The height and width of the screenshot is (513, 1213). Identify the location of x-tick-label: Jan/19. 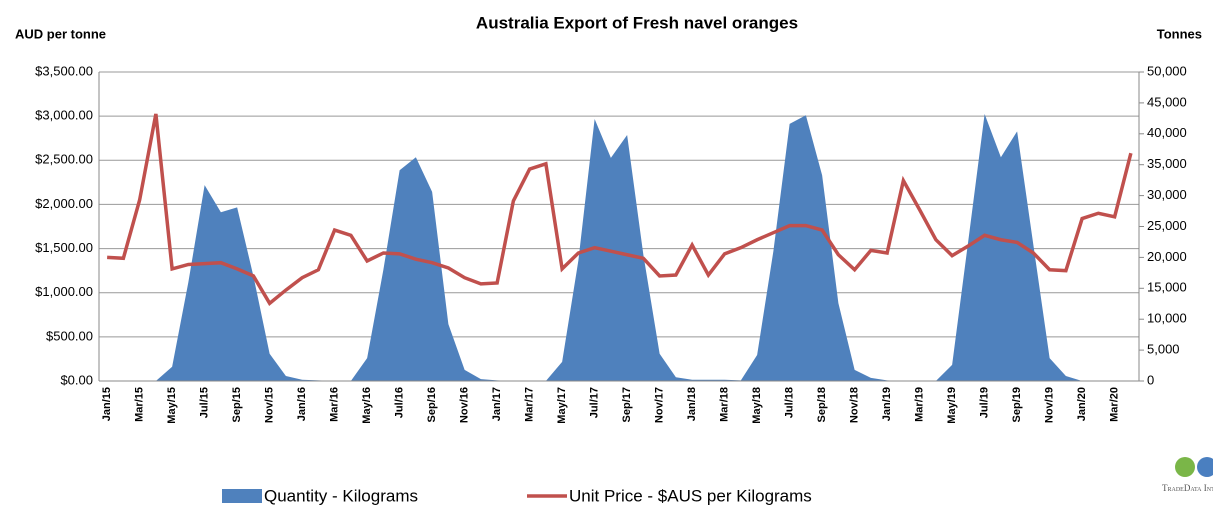
(887, 404).